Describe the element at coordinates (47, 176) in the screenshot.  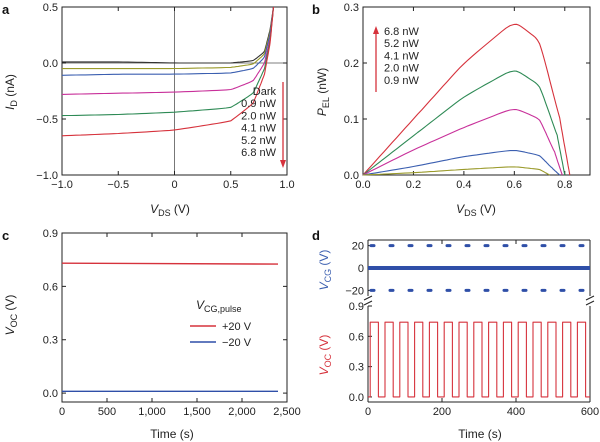
I see `panel-a-ytick-label: −1.0` at that location.